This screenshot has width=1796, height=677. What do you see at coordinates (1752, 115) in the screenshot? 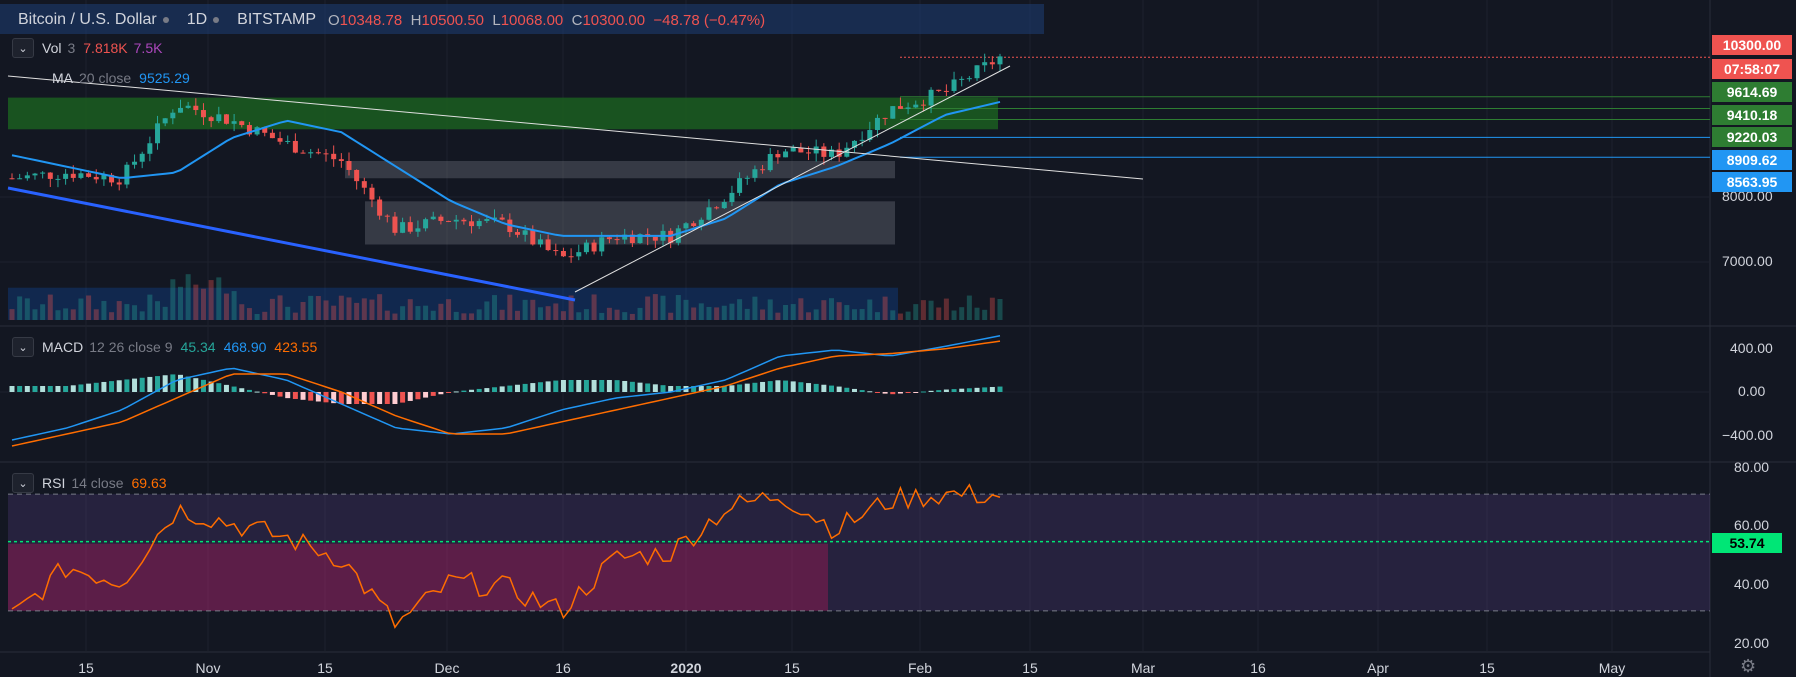
I see `level-tag: 9410.18` at bounding box center [1752, 115].